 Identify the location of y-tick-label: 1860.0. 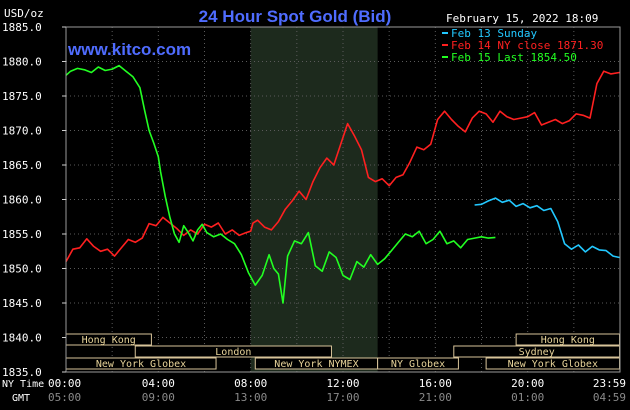
(22, 200).